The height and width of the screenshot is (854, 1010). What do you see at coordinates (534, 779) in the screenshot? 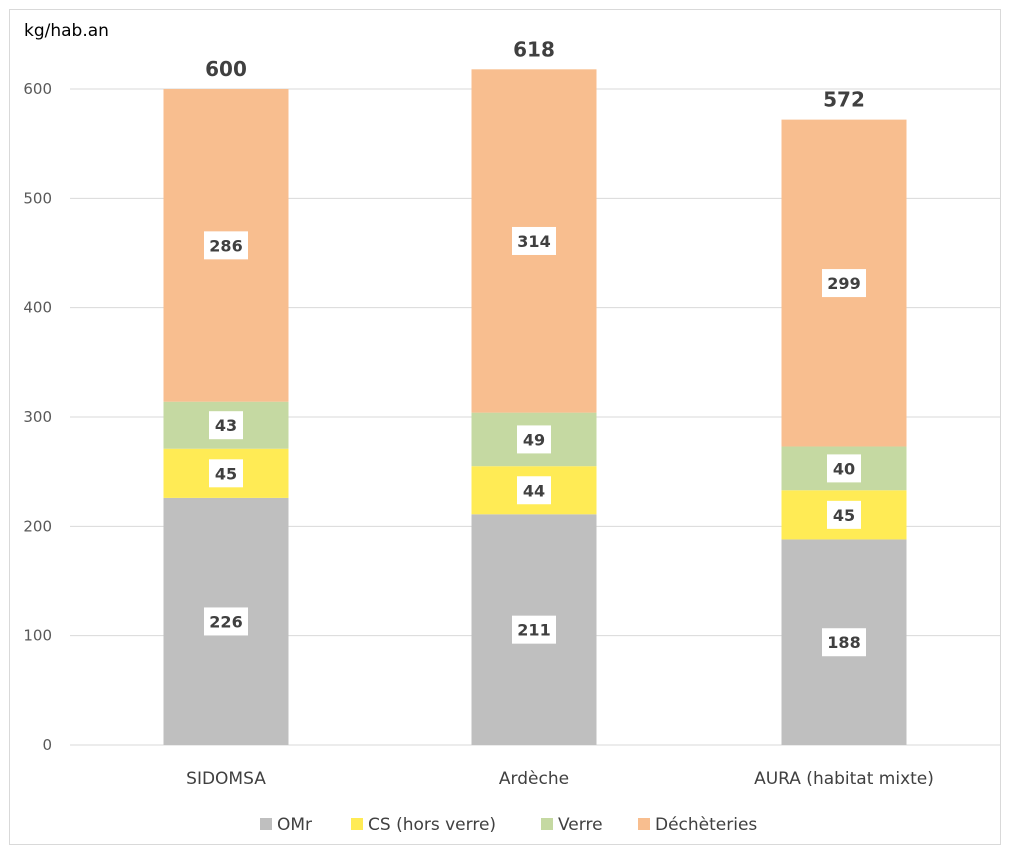
I see `x-tick-label: Ardèche` at bounding box center [534, 779].